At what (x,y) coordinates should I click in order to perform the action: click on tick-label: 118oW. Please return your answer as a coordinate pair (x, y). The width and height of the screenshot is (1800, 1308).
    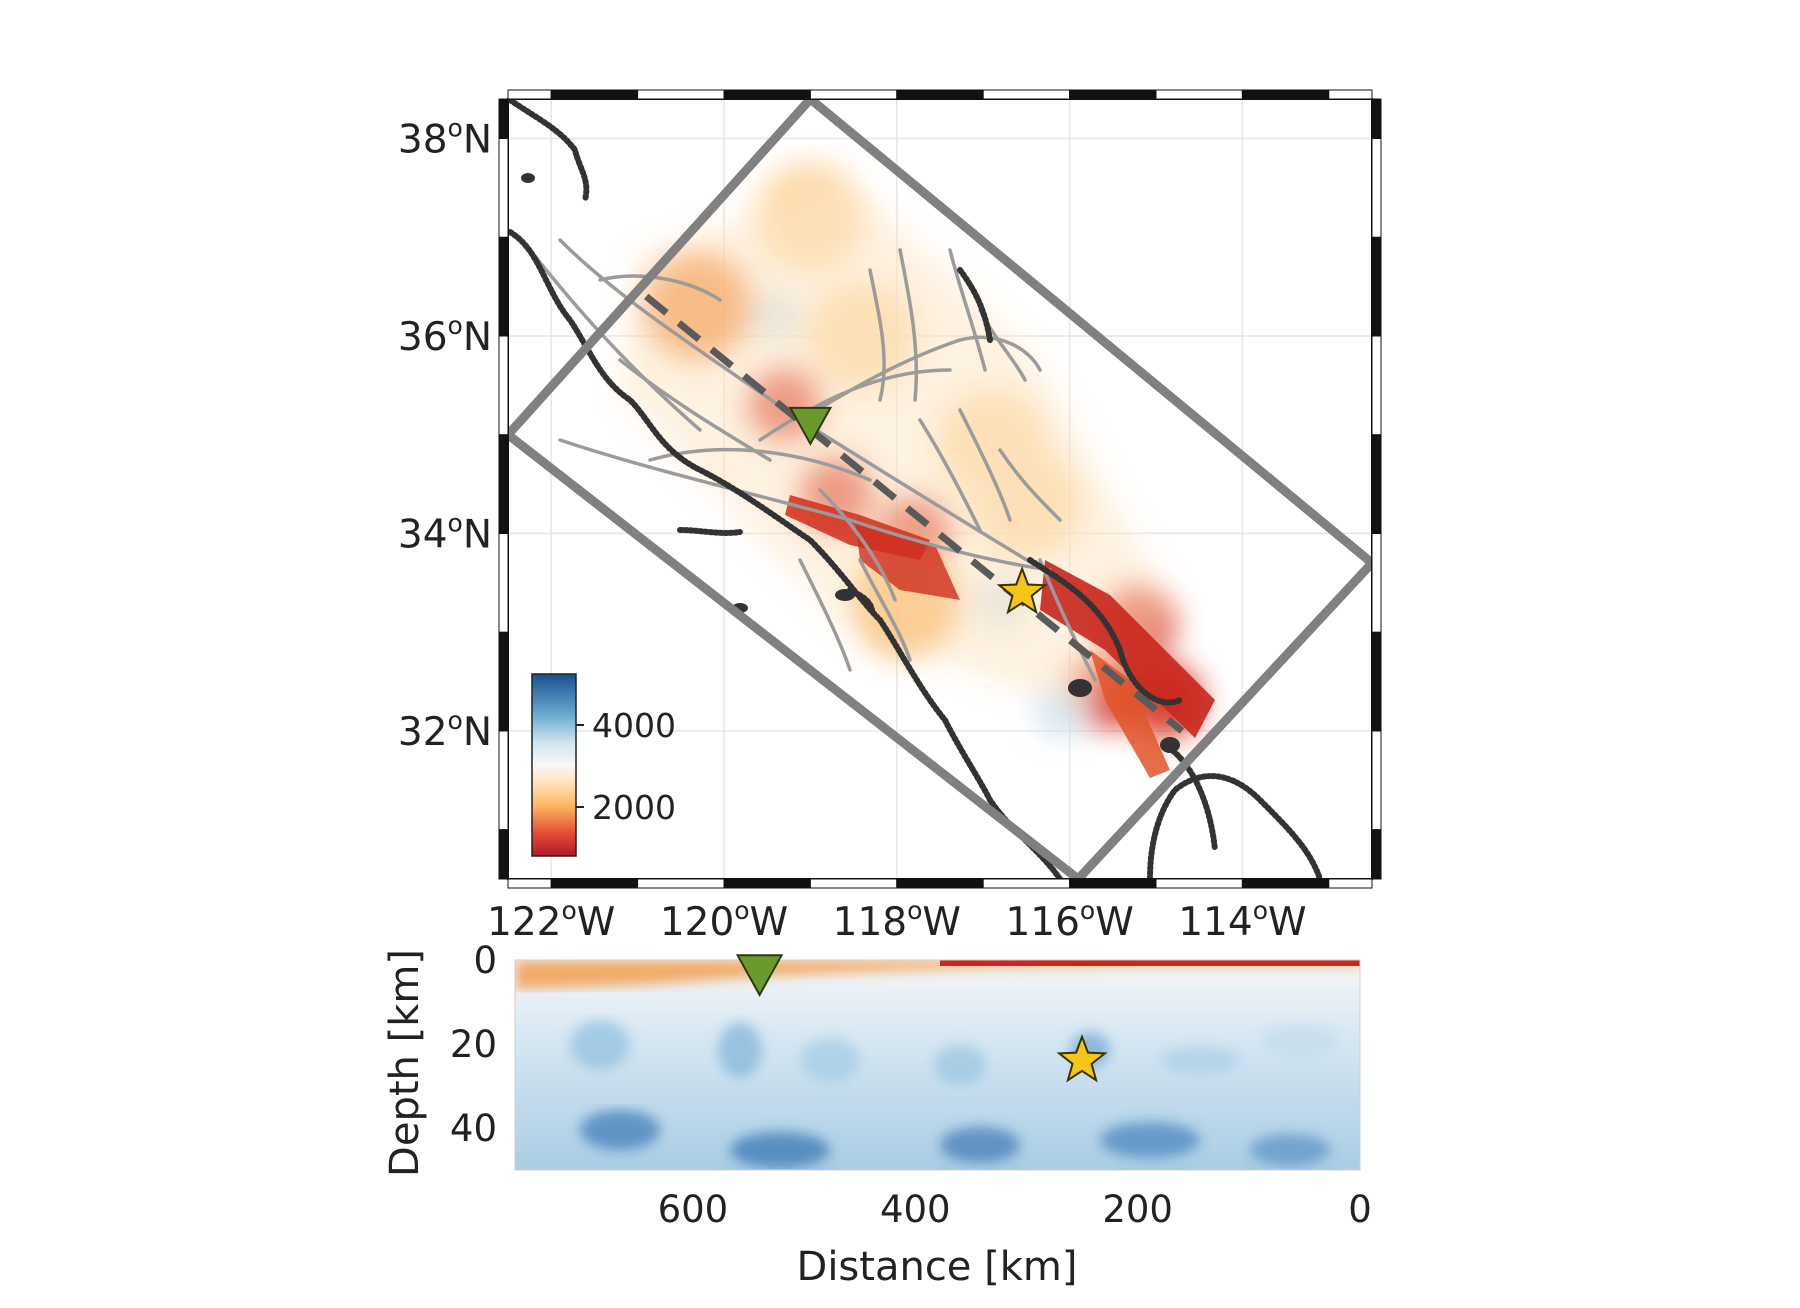
    Looking at the image, I should click on (897, 920).